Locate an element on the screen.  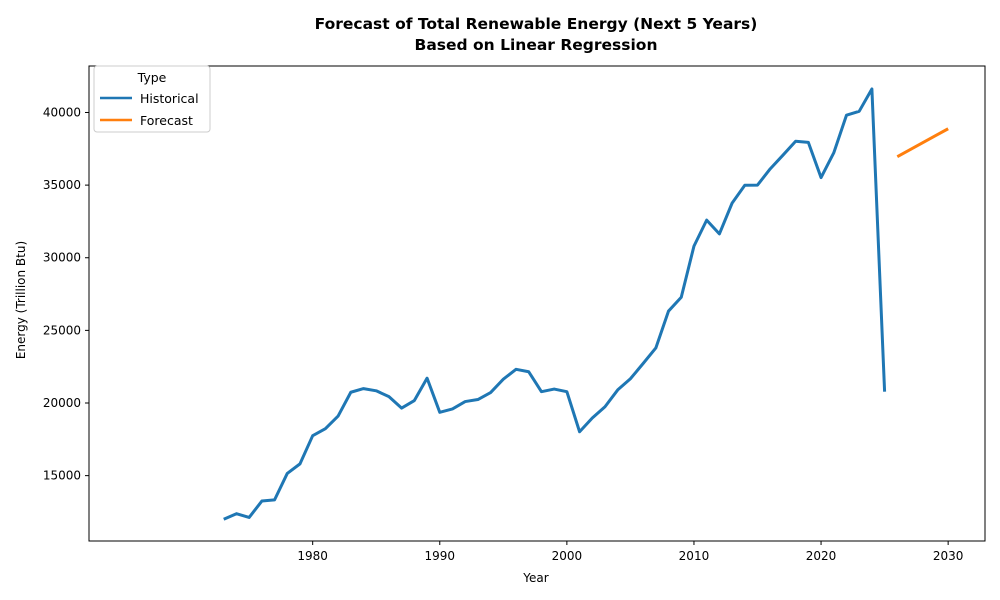
y-tick-label: 25000 is located at coordinates (62, 330).